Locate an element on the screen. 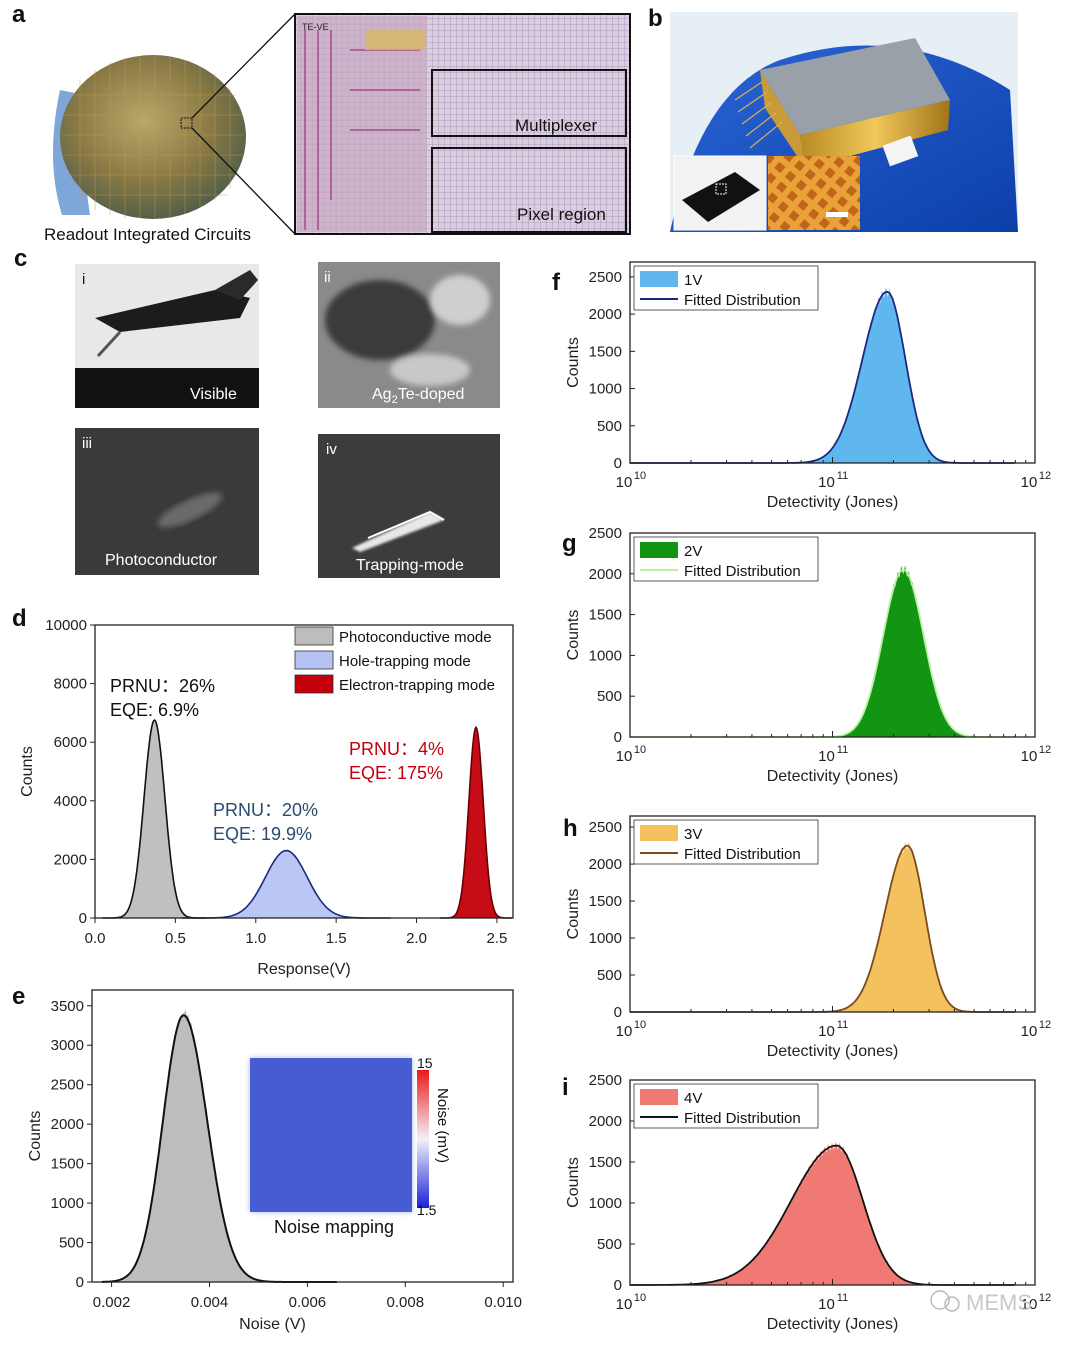 The image size is (1080, 1351). panel-label-f: f is located at coordinates (556, 282).